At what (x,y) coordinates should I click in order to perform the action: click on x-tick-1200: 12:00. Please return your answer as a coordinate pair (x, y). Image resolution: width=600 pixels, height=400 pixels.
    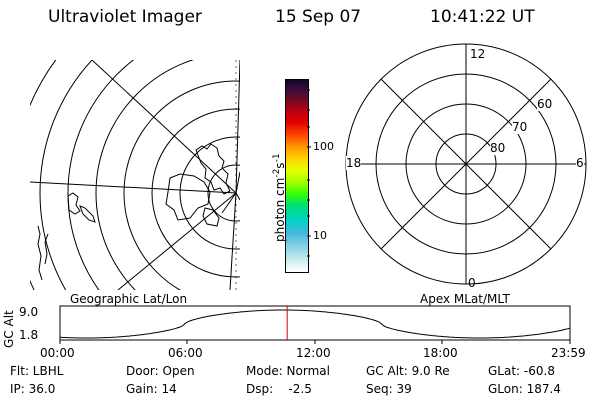
    Looking at the image, I should click on (313, 353).